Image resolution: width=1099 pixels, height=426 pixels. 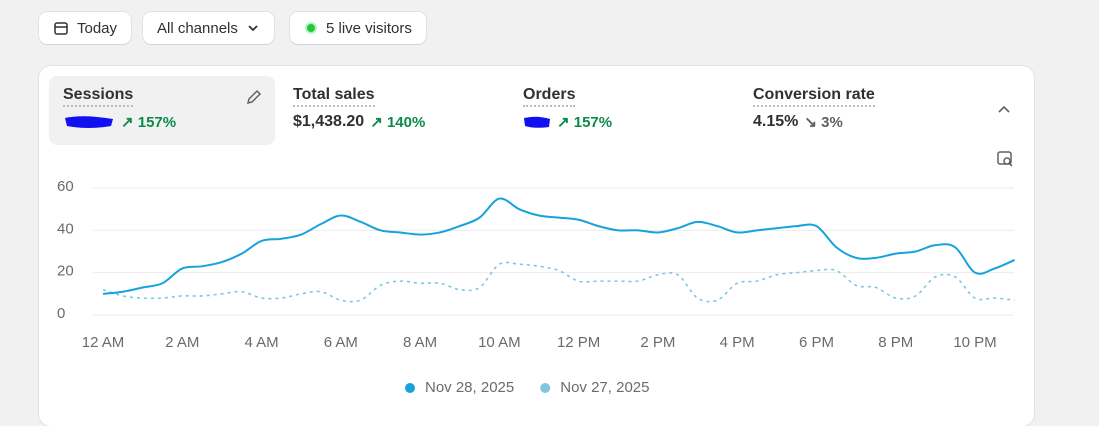 I want to click on x-tick-label: 10 PM, so click(x=974, y=342).